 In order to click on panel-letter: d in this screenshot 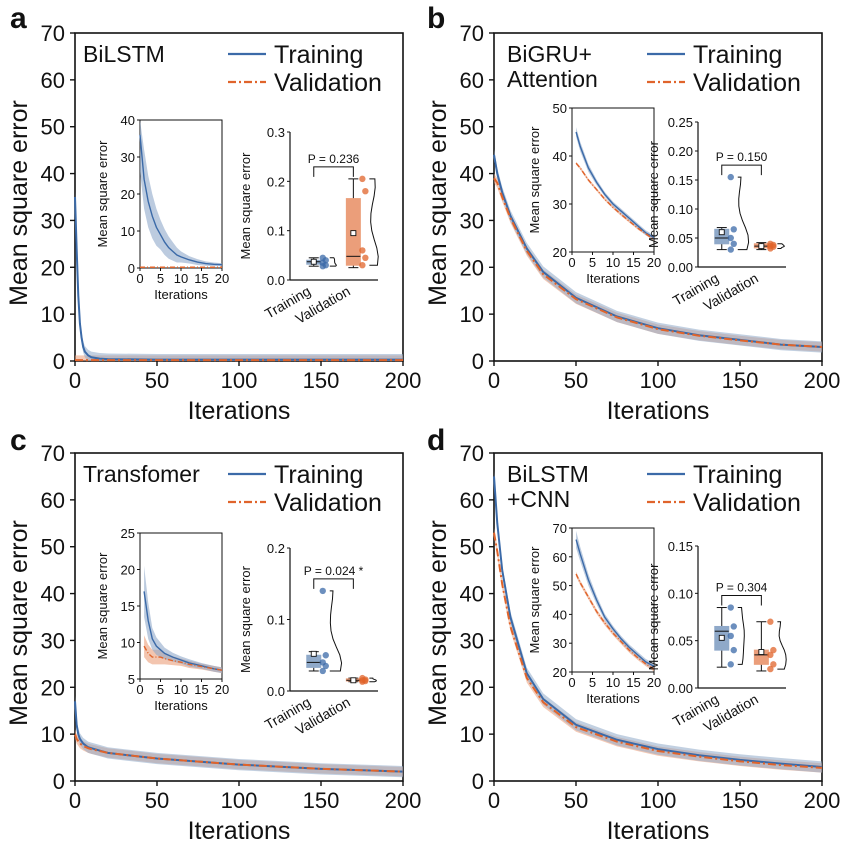, I will do `click(436, 440)`.